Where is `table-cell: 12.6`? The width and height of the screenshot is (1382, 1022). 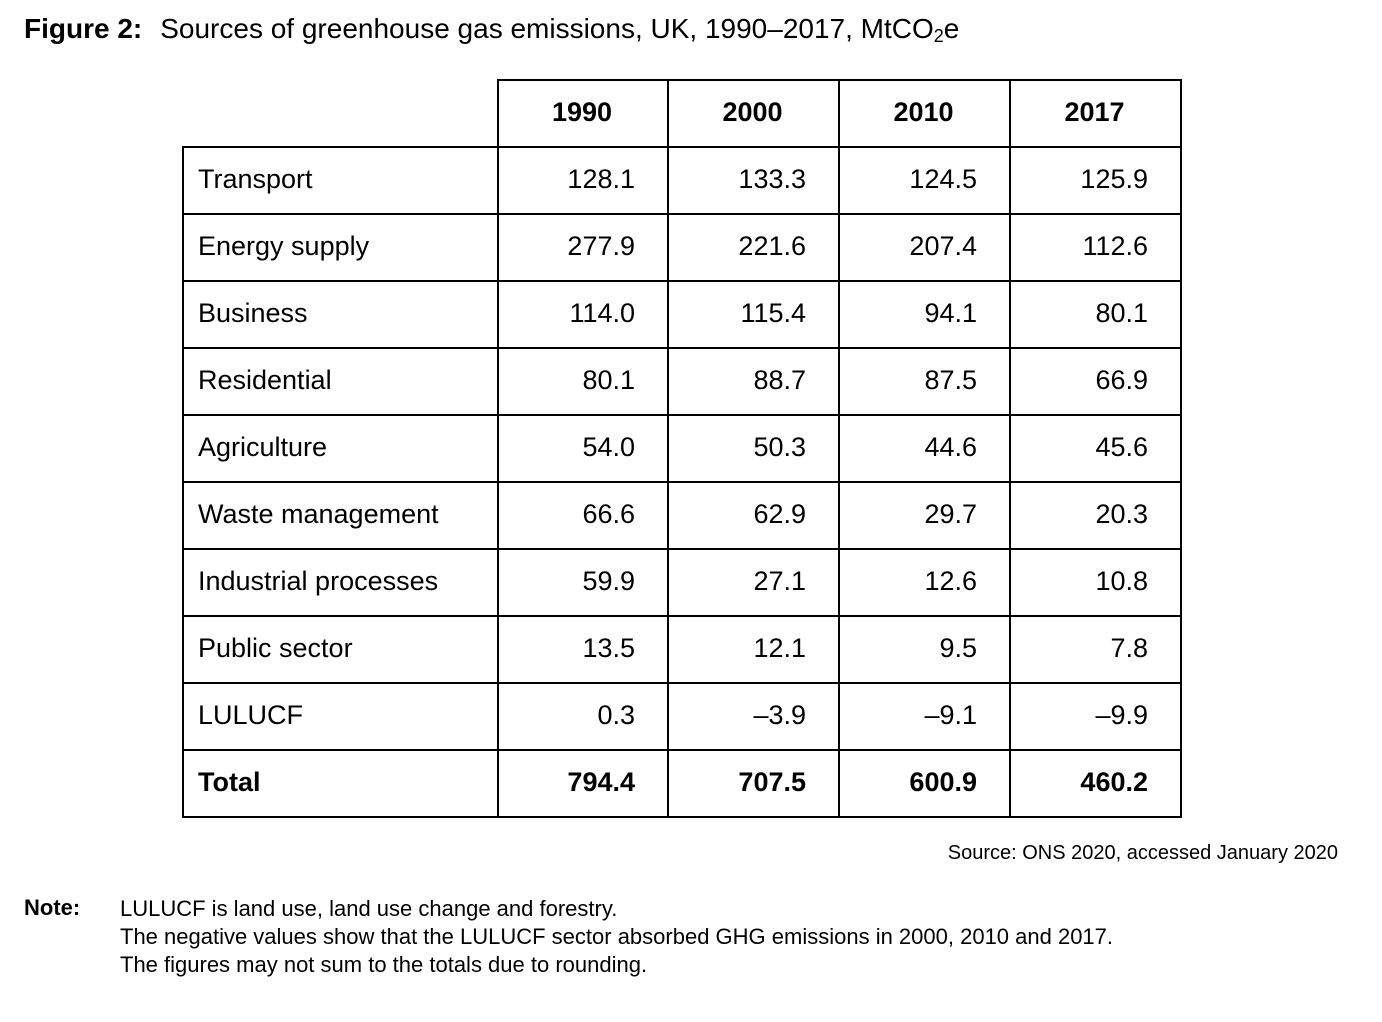
table-cell: 12.6 is located at coordinates (950, 581).